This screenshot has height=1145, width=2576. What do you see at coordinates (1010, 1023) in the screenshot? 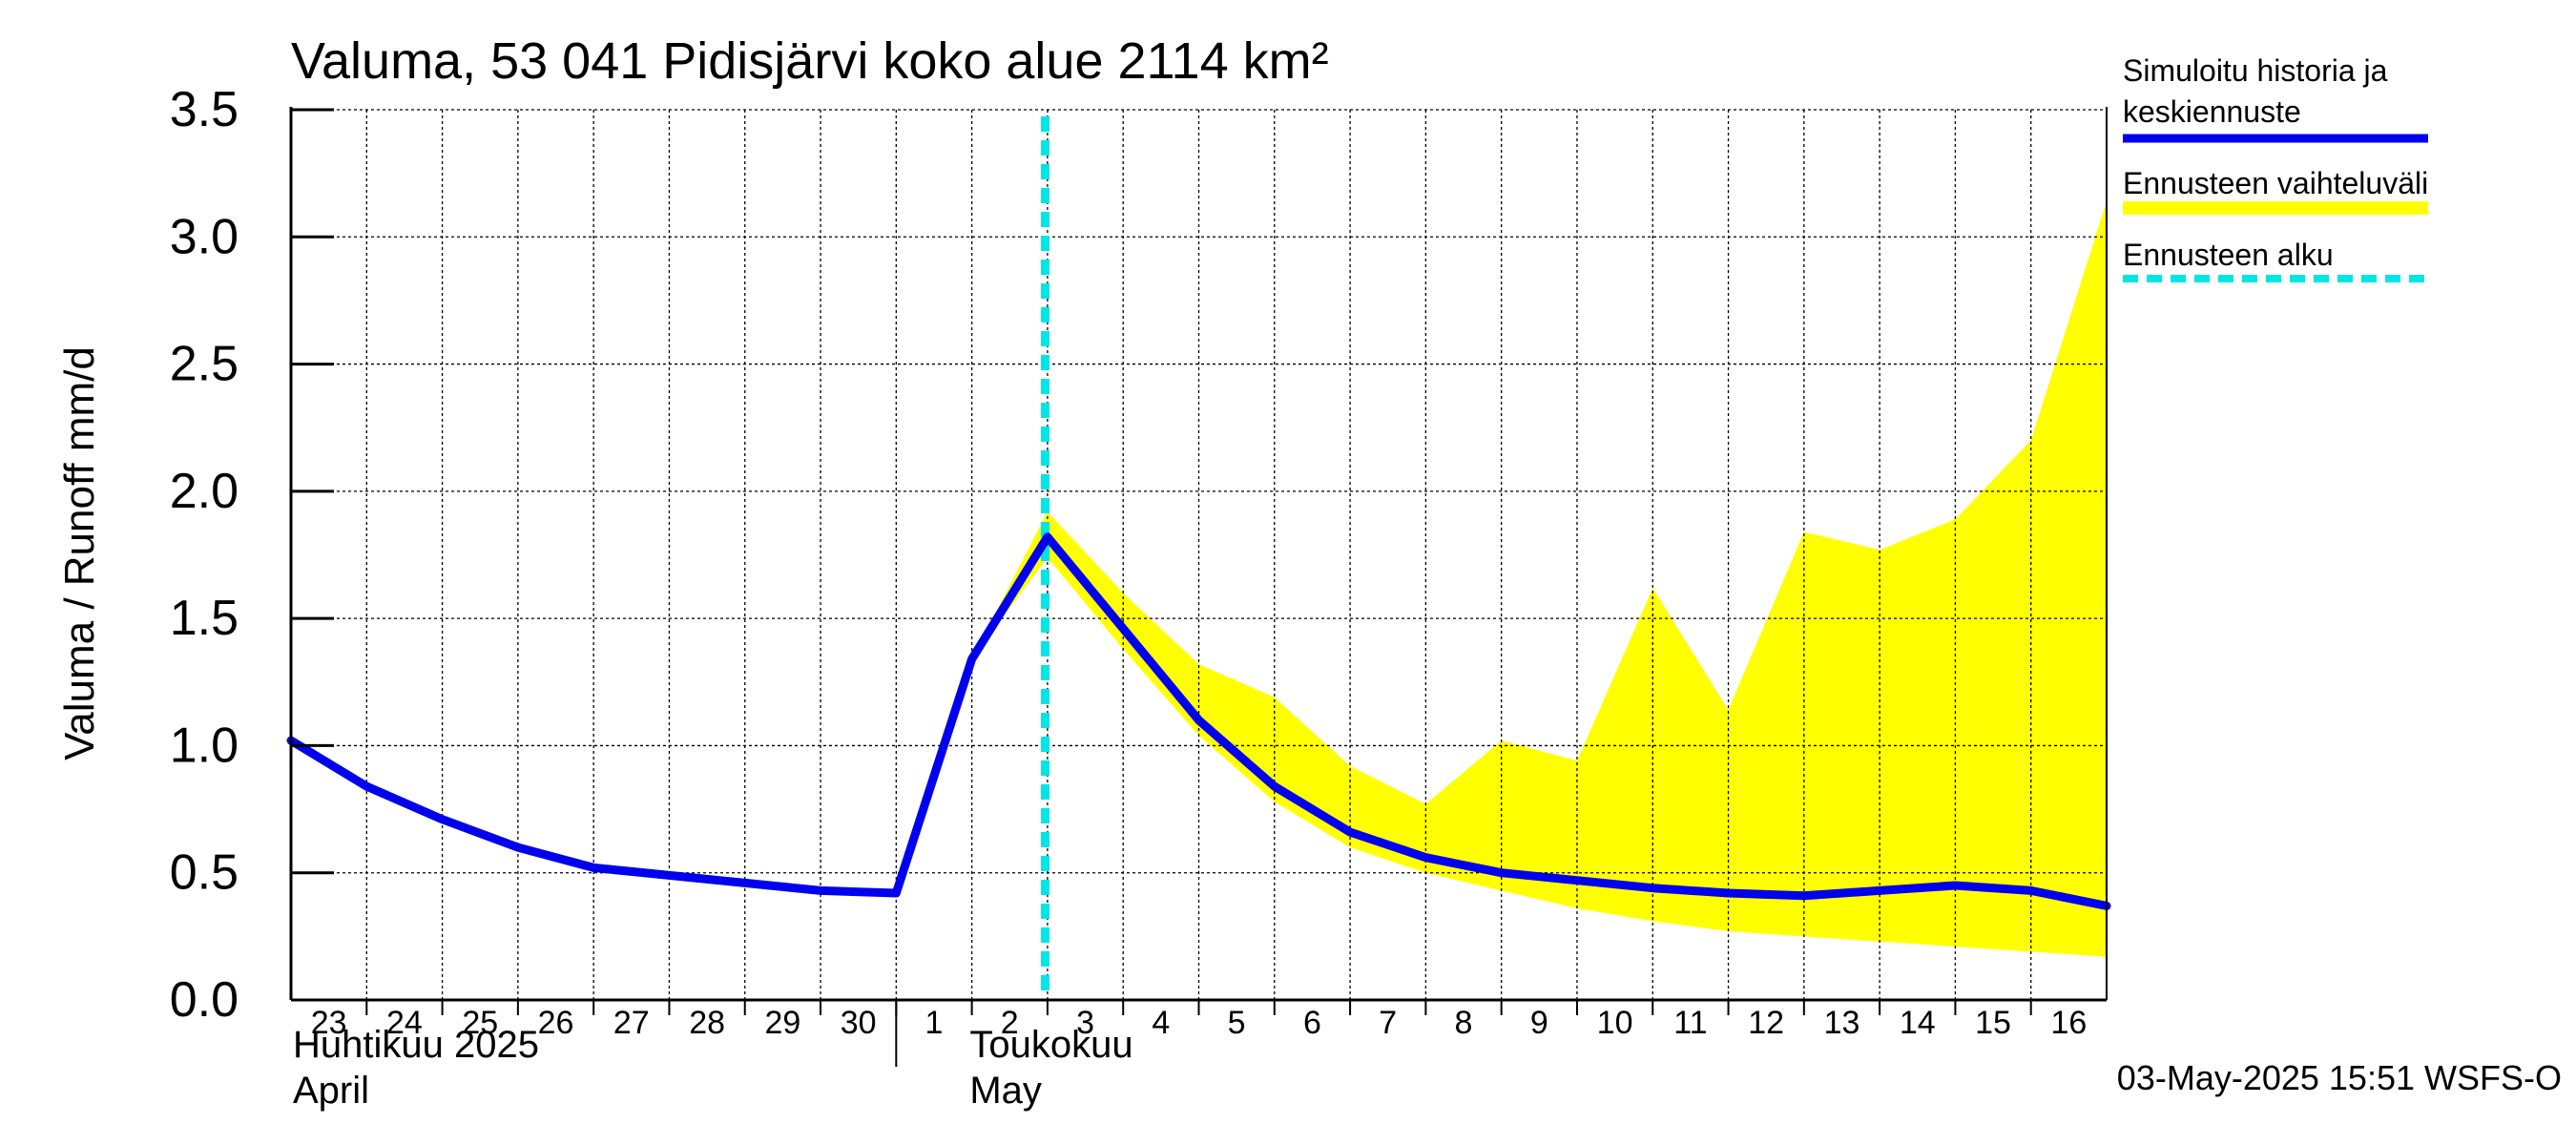
I see `x-day-label: 2` at bounding box center [1010, 1023].